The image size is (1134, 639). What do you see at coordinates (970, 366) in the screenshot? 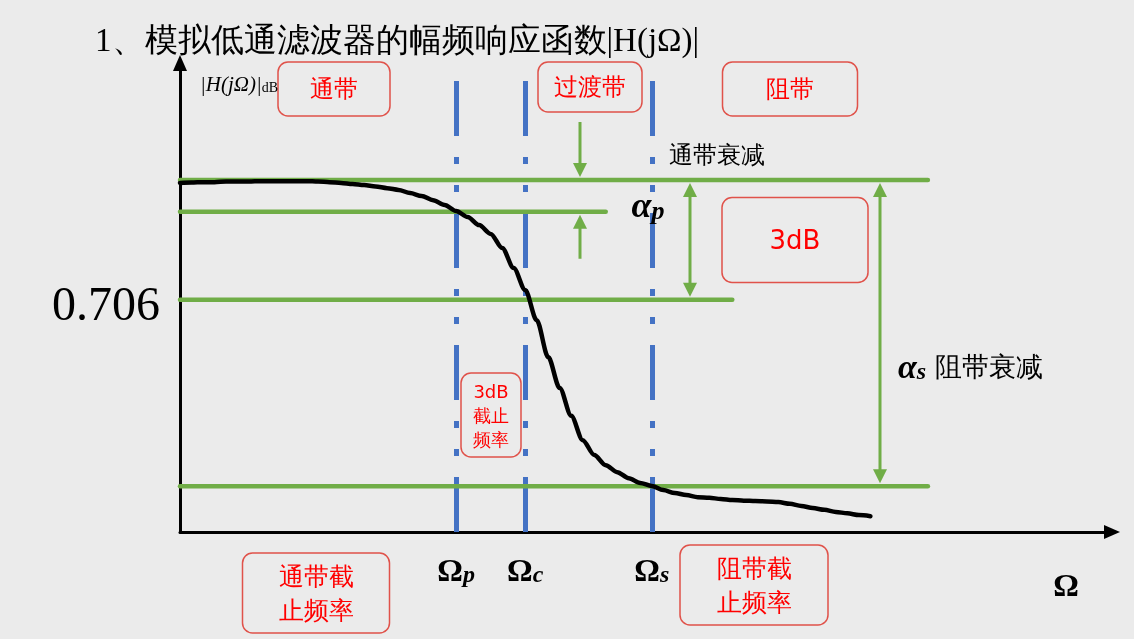
I see `annotation: αs 阻带衰减` at bounding box center [970, 366].